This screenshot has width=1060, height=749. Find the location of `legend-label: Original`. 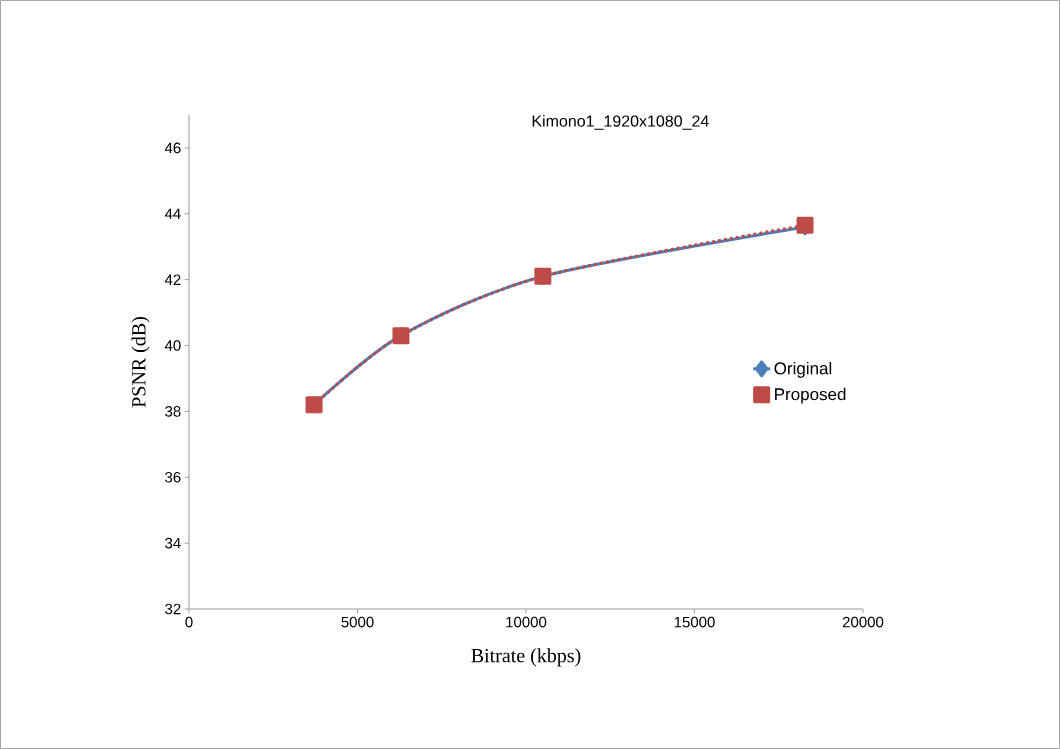

legend-label: Original is located at coordinates (803, 369).